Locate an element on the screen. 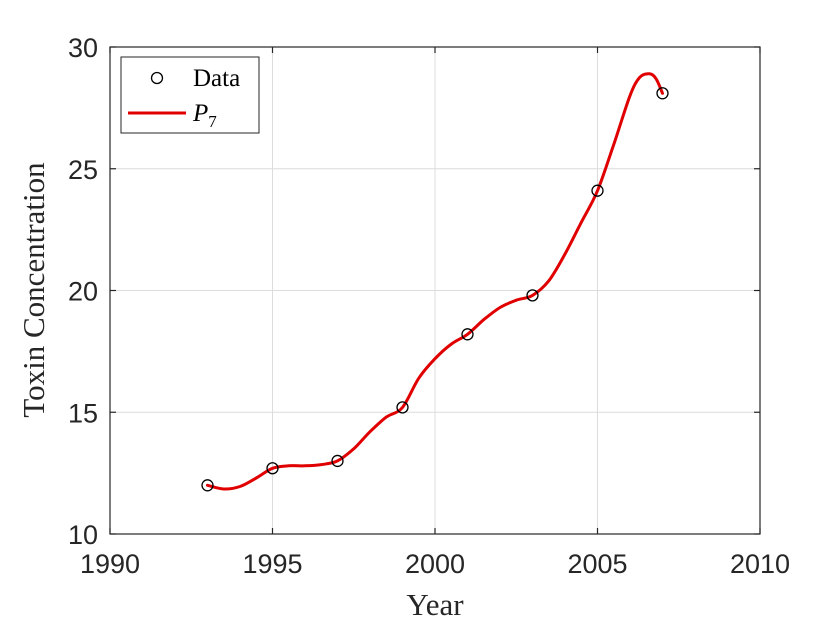 The width and height of the screenshot is (840, 630). y-axis-label: Toxin Concentration is located at coordinates (33, 290).